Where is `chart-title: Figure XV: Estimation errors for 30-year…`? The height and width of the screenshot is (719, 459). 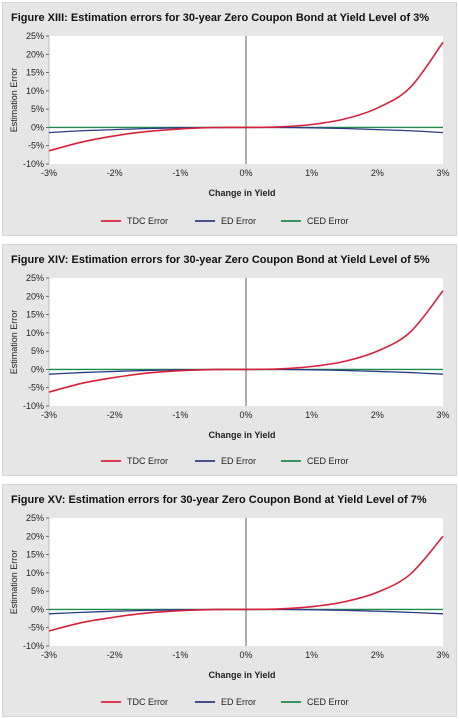 chart-title: Figure XV: Estimation errors for 30-year… is located at coordinates (219, 500).